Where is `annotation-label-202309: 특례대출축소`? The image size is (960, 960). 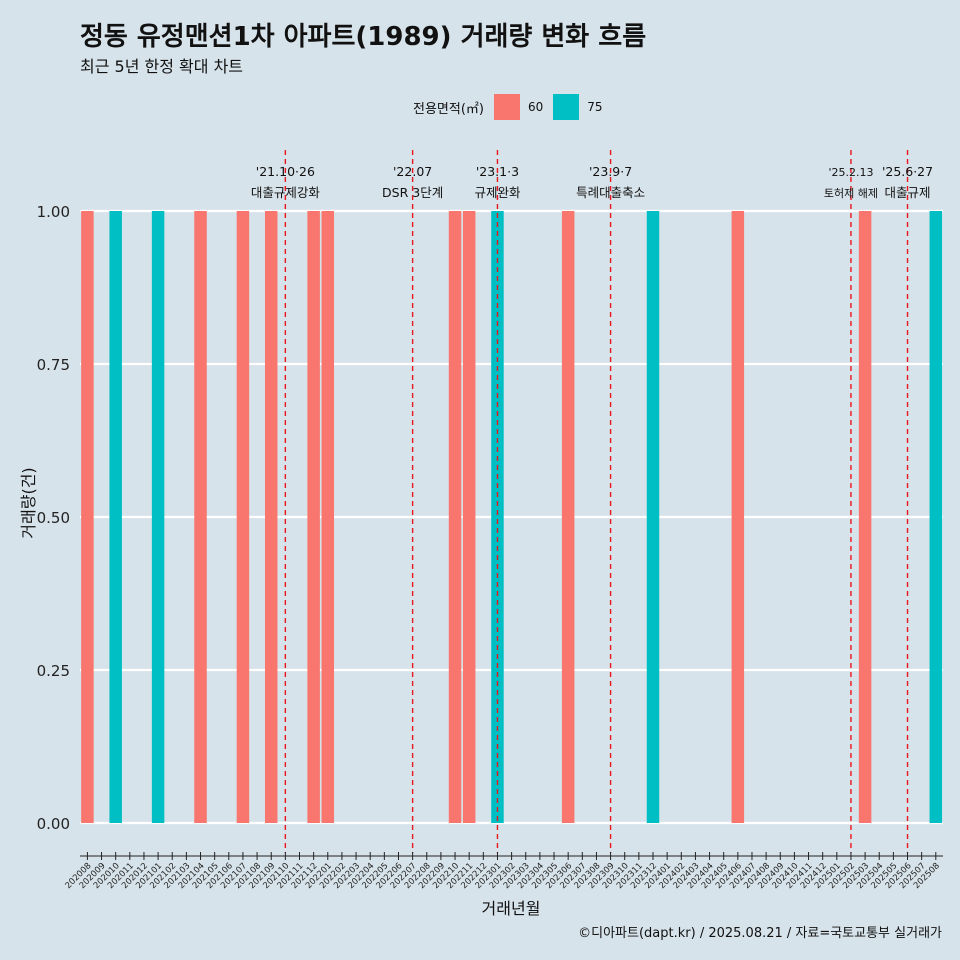 annotation-label-202309: 특례대출축소 is located at coordinates (610, 192).